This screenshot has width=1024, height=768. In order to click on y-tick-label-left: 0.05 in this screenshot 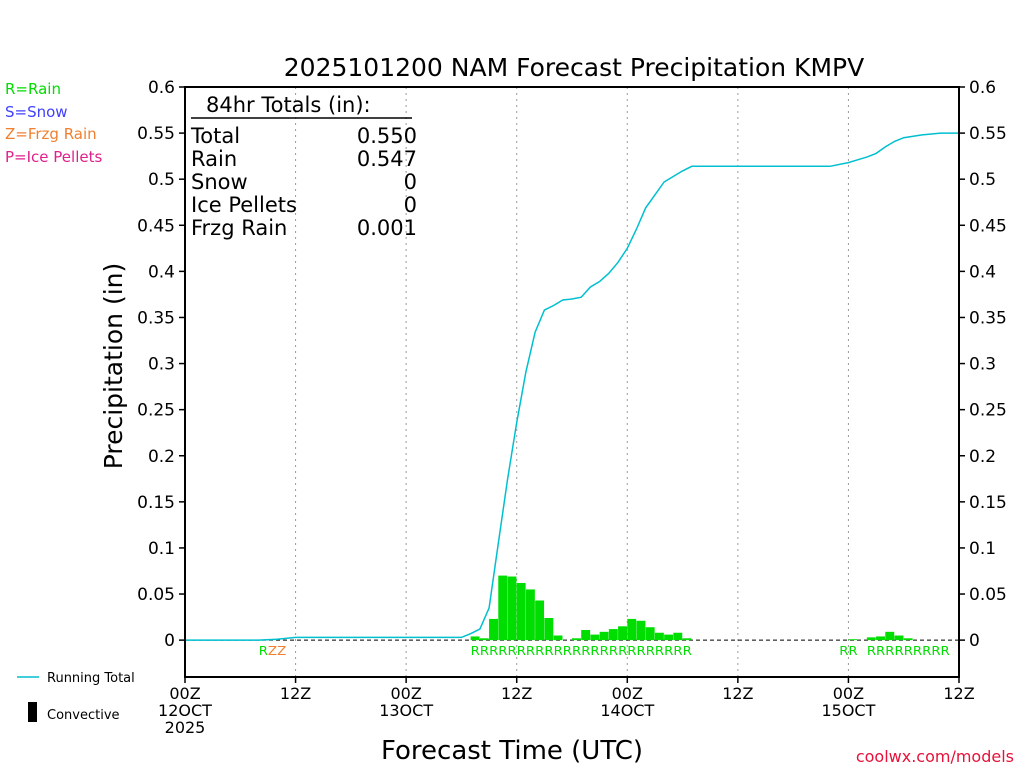, I will do `click(156, 595)`.